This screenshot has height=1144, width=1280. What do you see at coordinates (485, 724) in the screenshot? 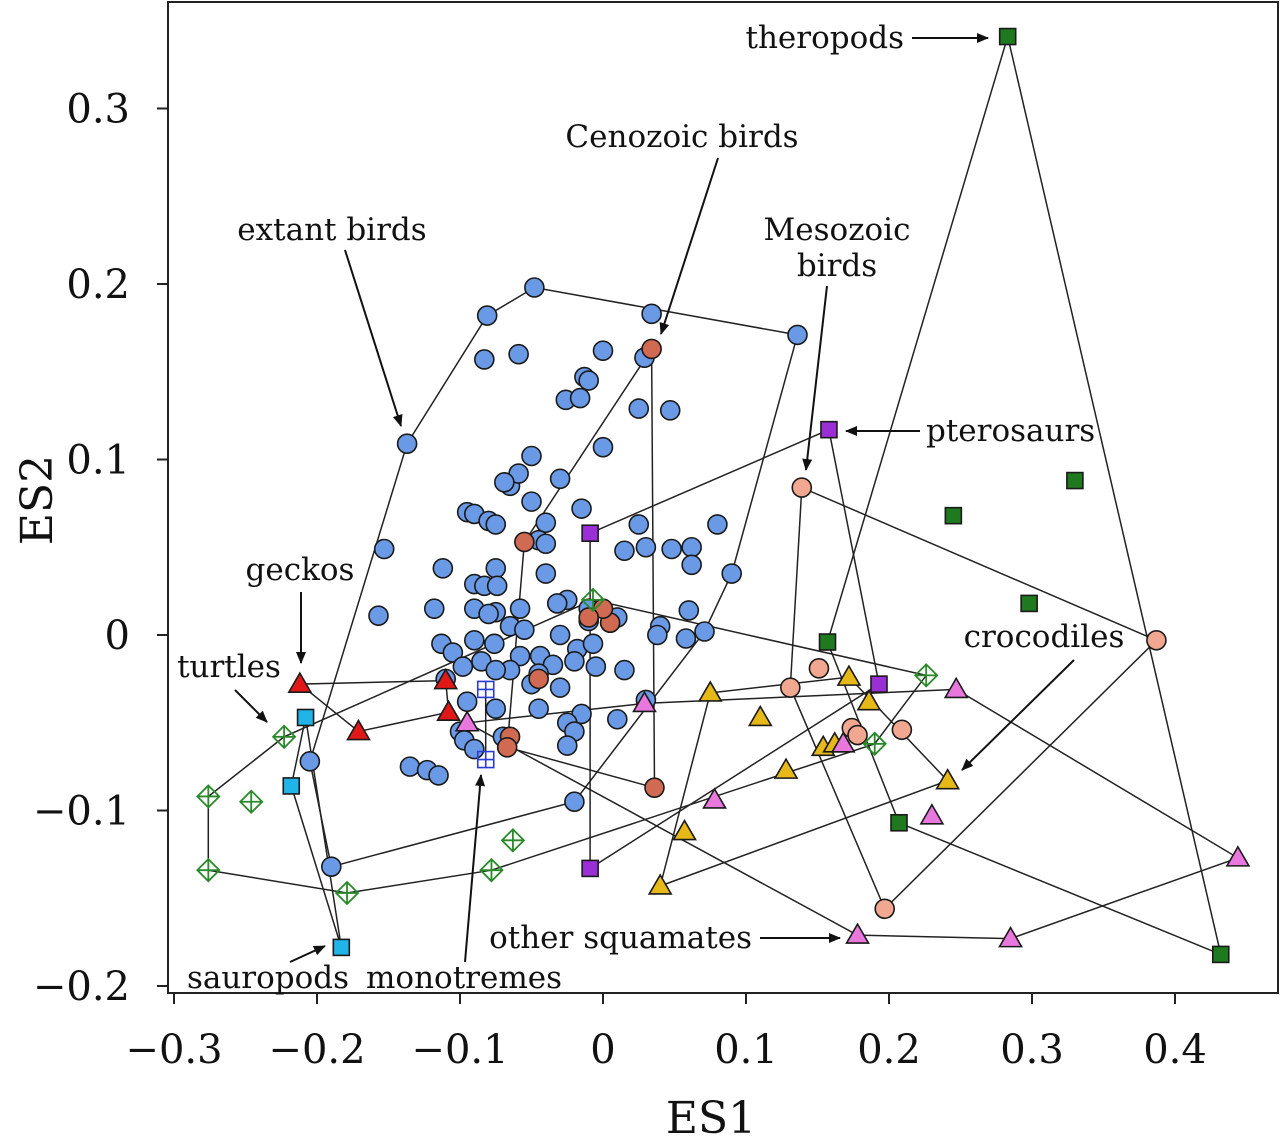
I see `series-monotremes` at bounding box center [485, 724].